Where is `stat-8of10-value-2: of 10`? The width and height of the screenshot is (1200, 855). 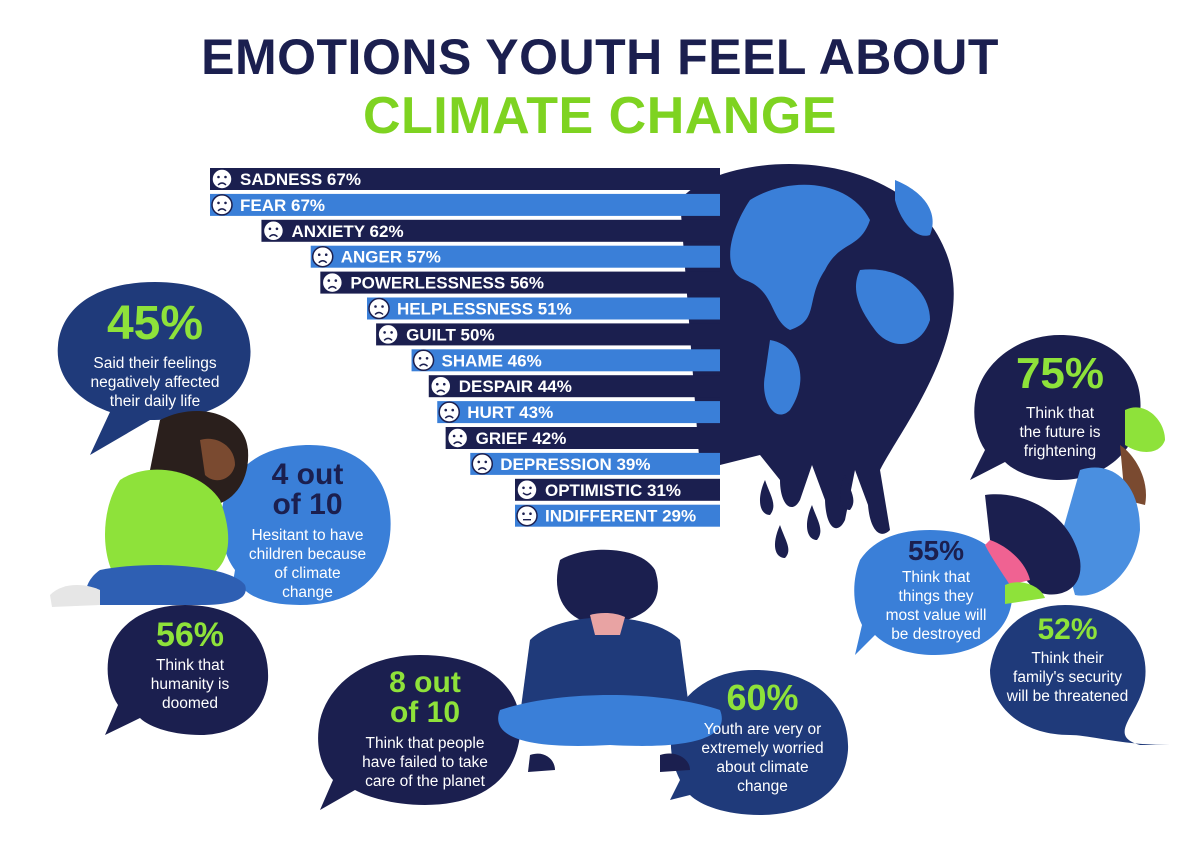 stat-8of10-value-2: of 10 is located at coordinates (425, 712).